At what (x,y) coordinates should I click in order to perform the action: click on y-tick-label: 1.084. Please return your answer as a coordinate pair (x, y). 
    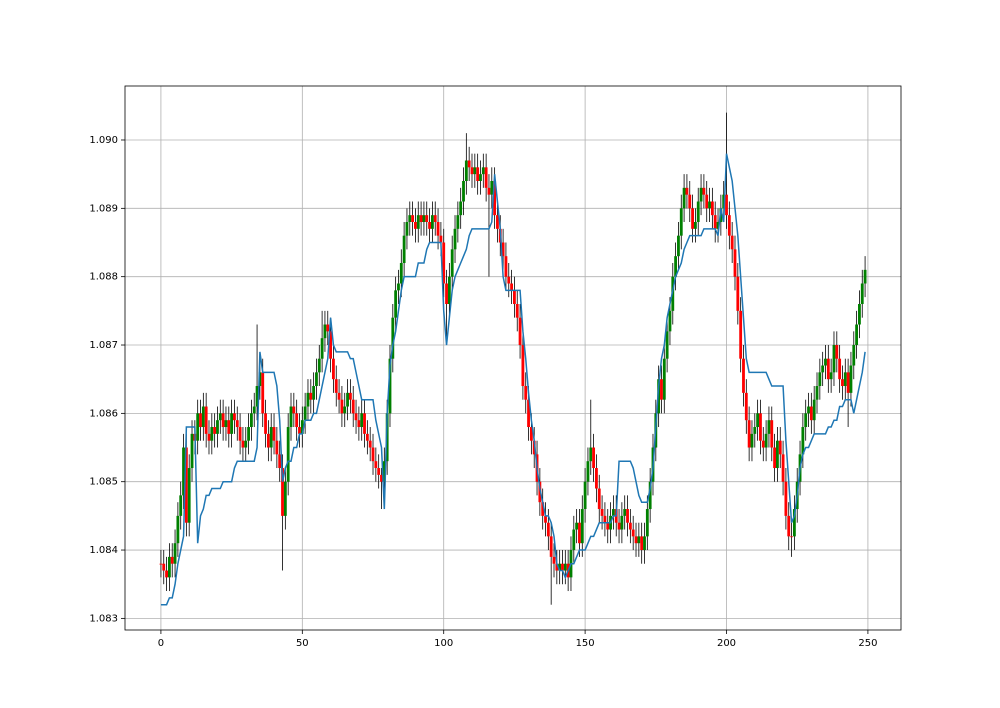
    Looking at the image, I should click on (103, 550).